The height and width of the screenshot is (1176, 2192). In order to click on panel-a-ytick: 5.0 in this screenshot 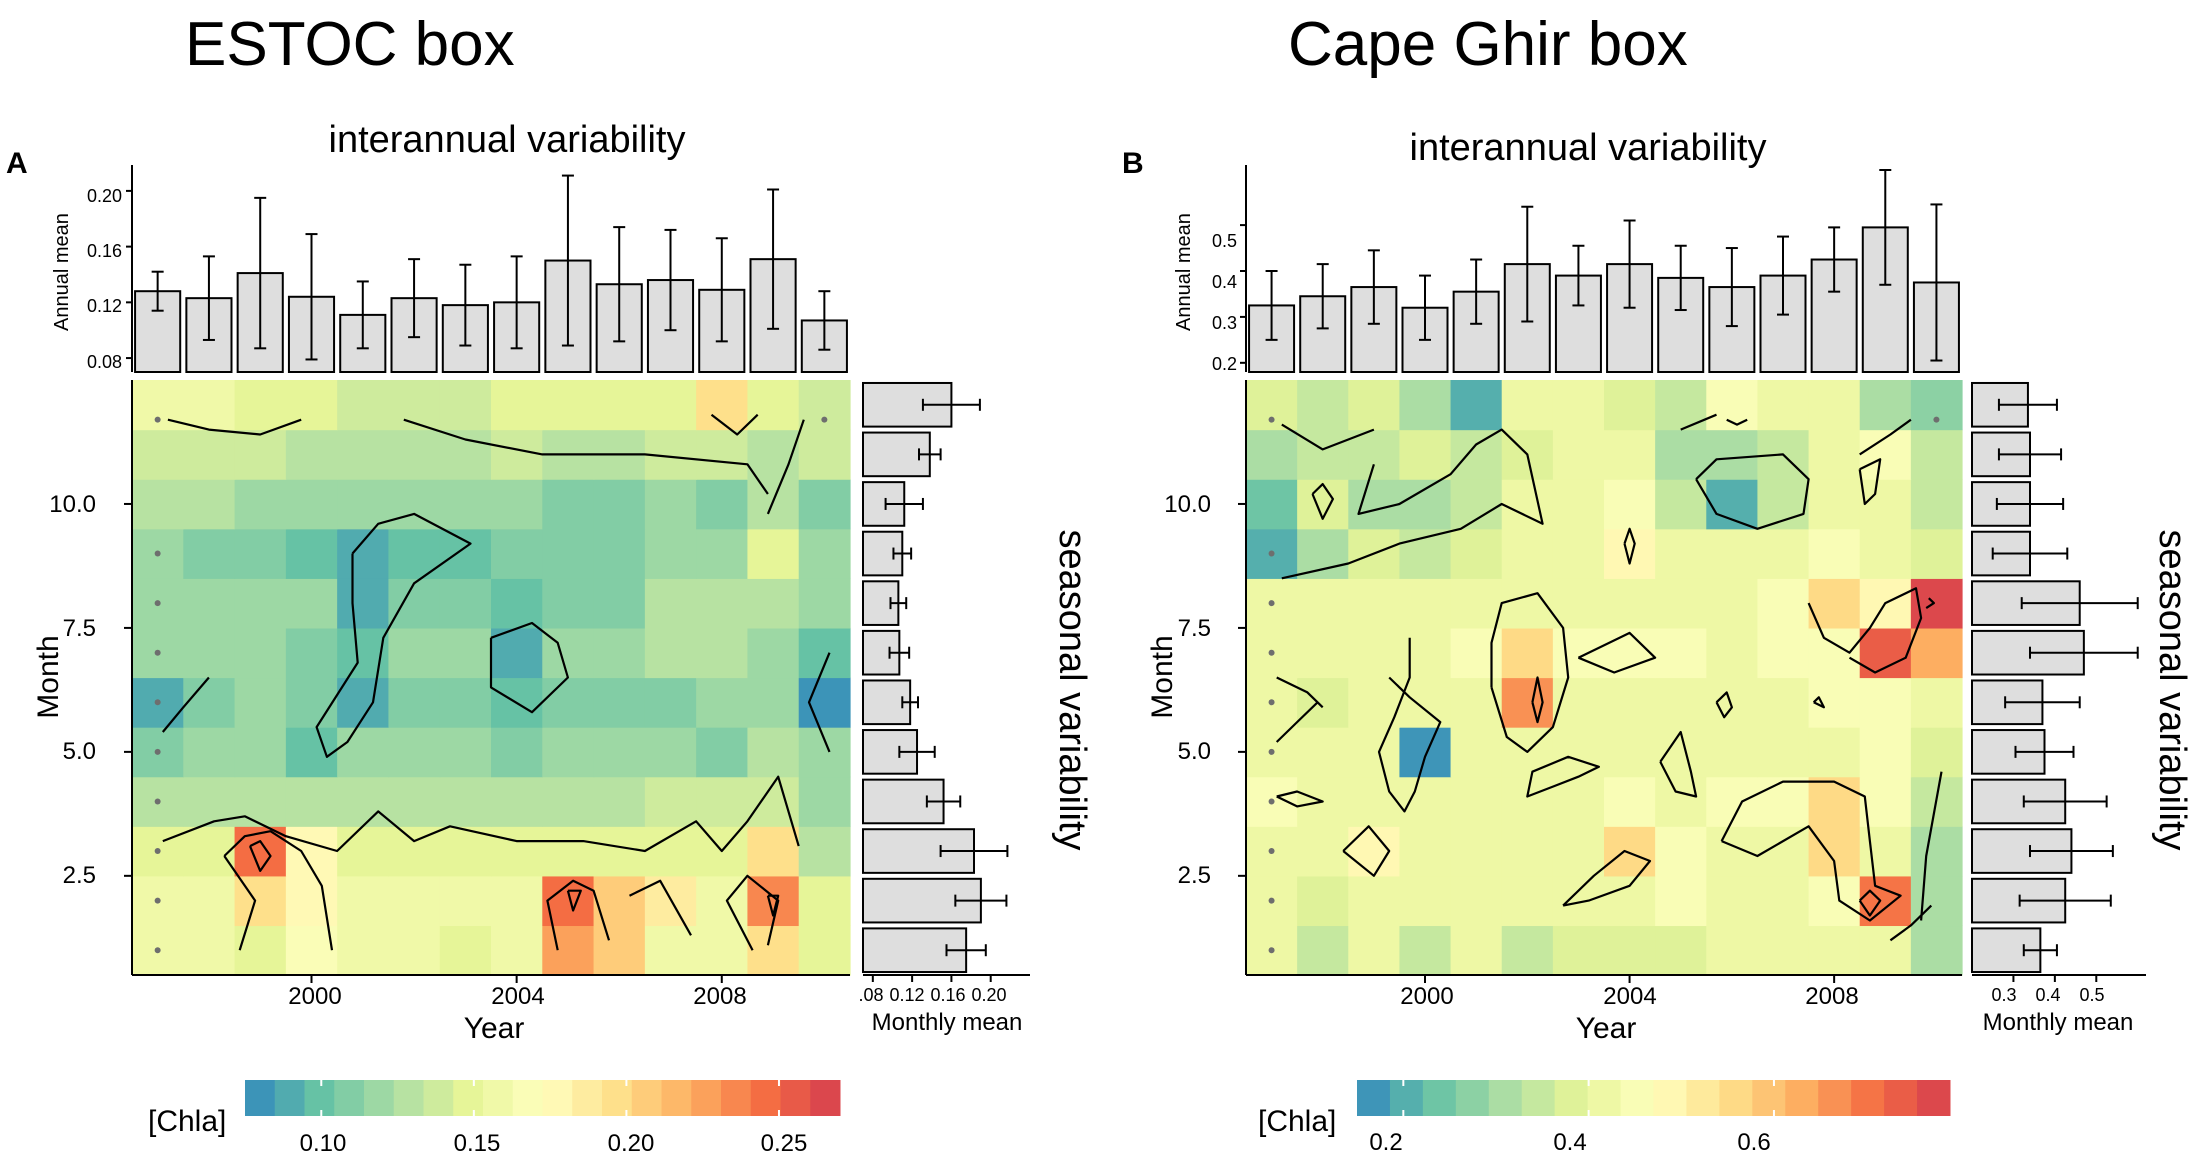, I will do `click(79, 751)`.